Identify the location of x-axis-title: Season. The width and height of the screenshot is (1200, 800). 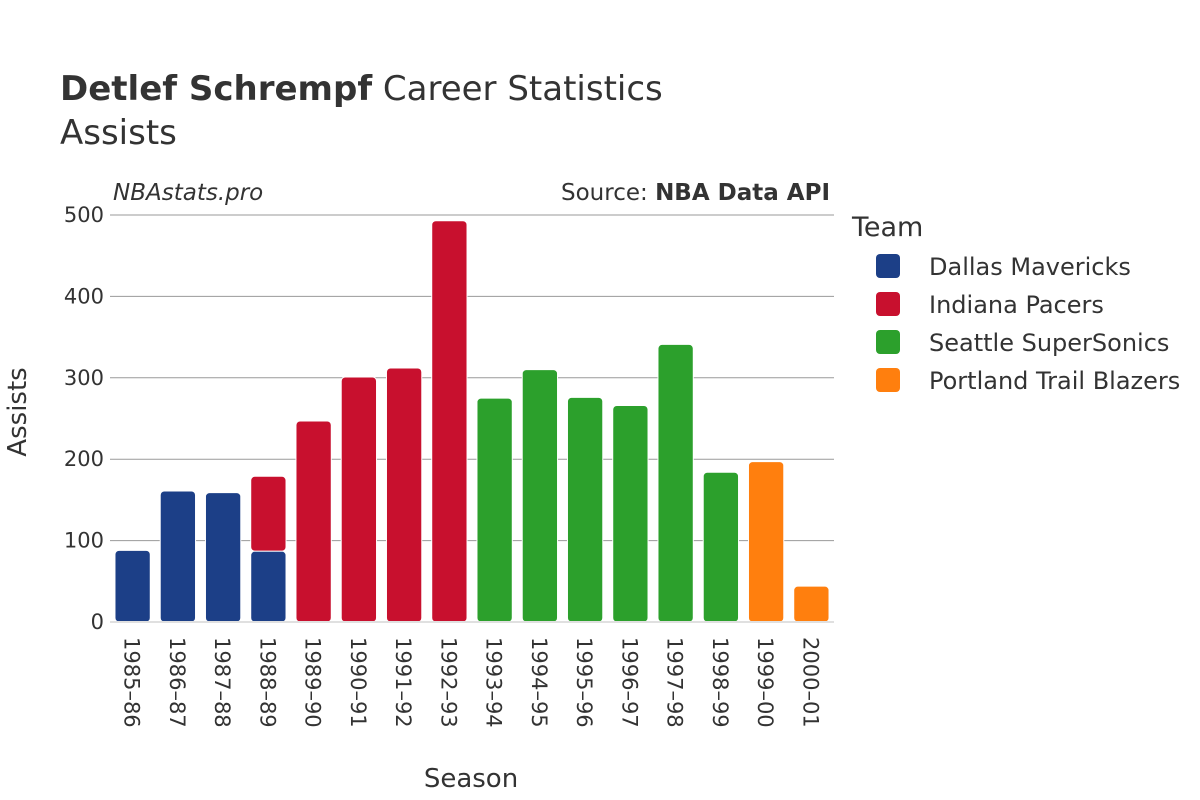
(471, 779).